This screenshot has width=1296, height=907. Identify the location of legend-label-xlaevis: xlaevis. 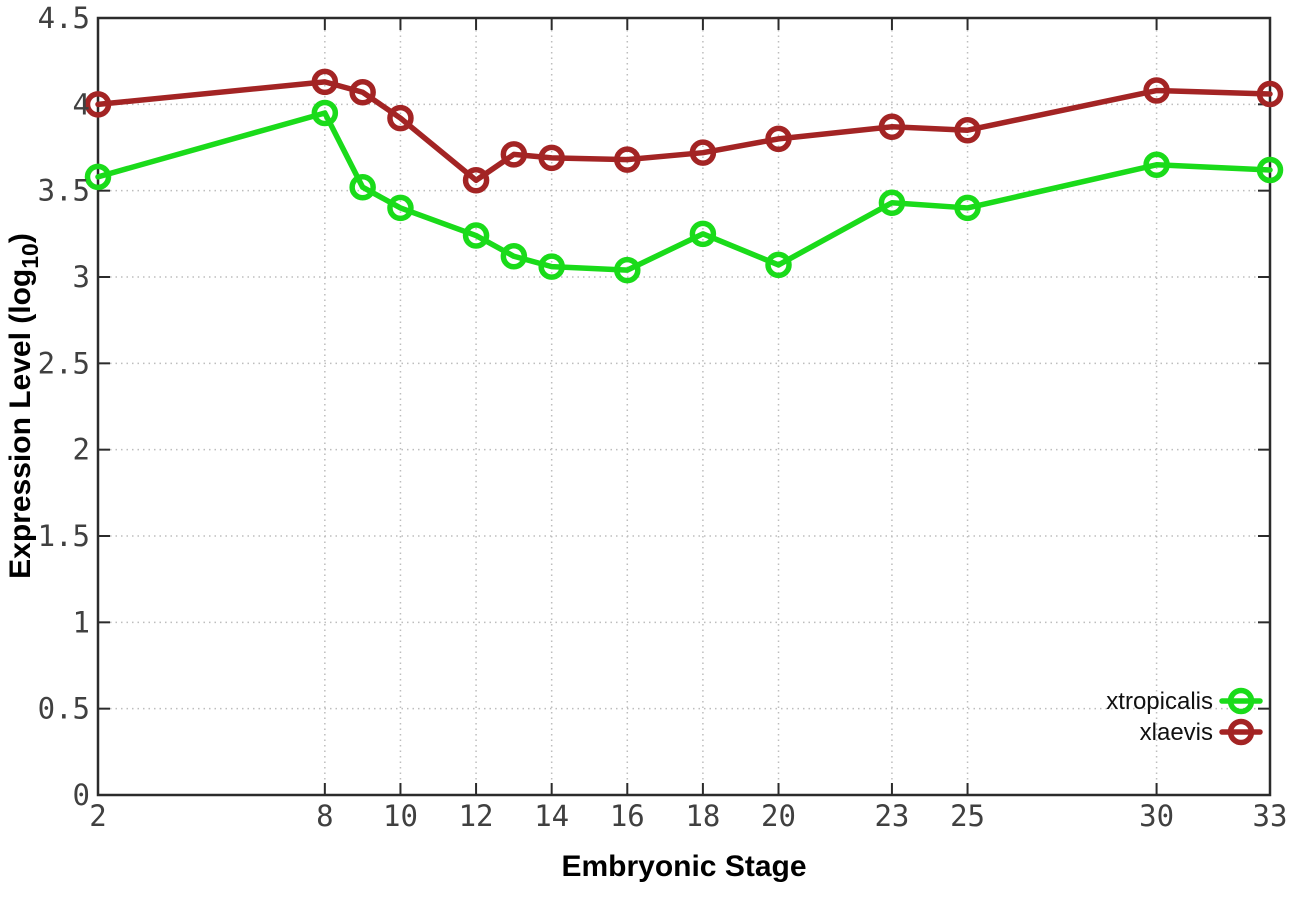
(1176, 732).